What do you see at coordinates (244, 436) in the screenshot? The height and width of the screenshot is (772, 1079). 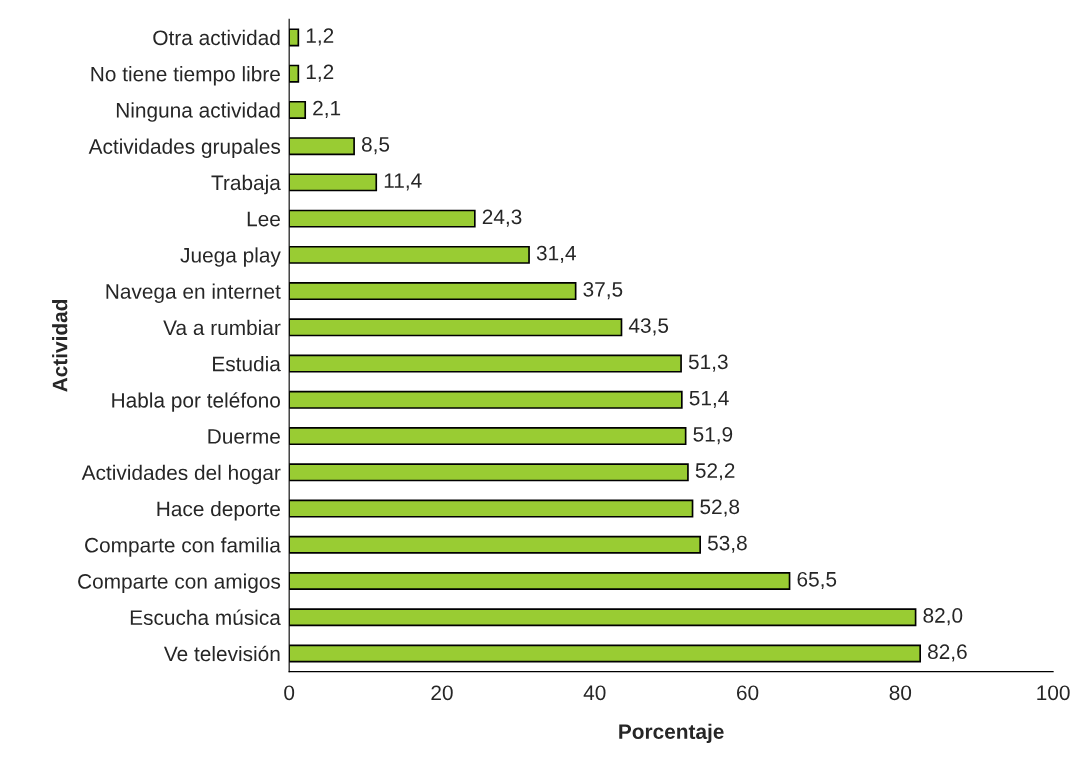 I see `y-tick-label: Duerme` at bounding box center [244, 436].